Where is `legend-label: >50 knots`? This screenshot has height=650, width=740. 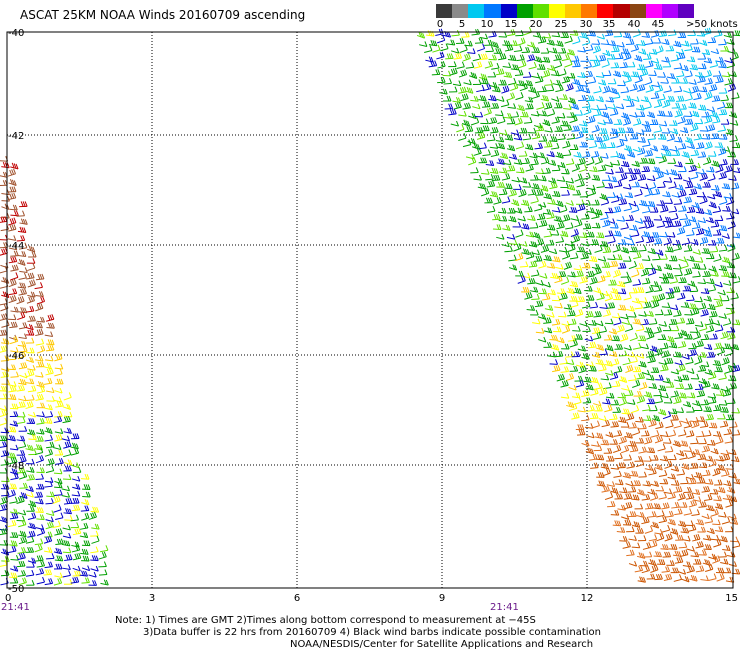 legend-label: >50 knots is located at coordinates (712, 24).